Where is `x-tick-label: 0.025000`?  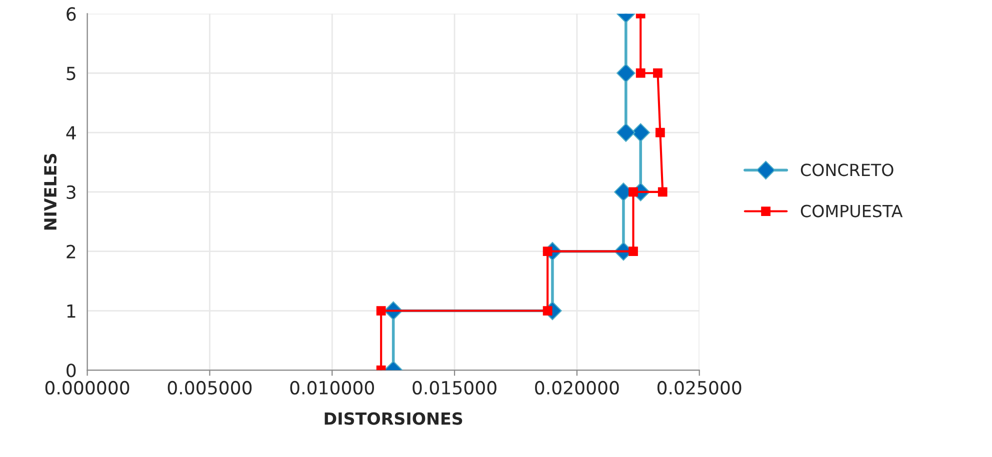
x-tick-label: 0.025000 is located at coordinates (699, 387).